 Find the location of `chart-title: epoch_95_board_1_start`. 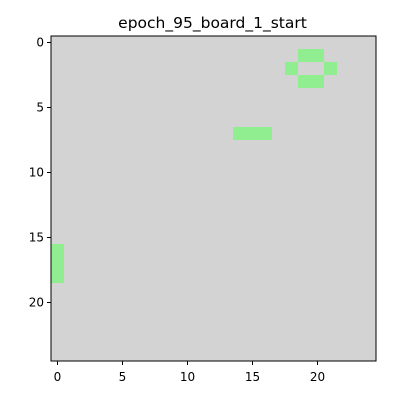

chart-title: epoch_95_board_1_start is located at coordinates (212, 23).